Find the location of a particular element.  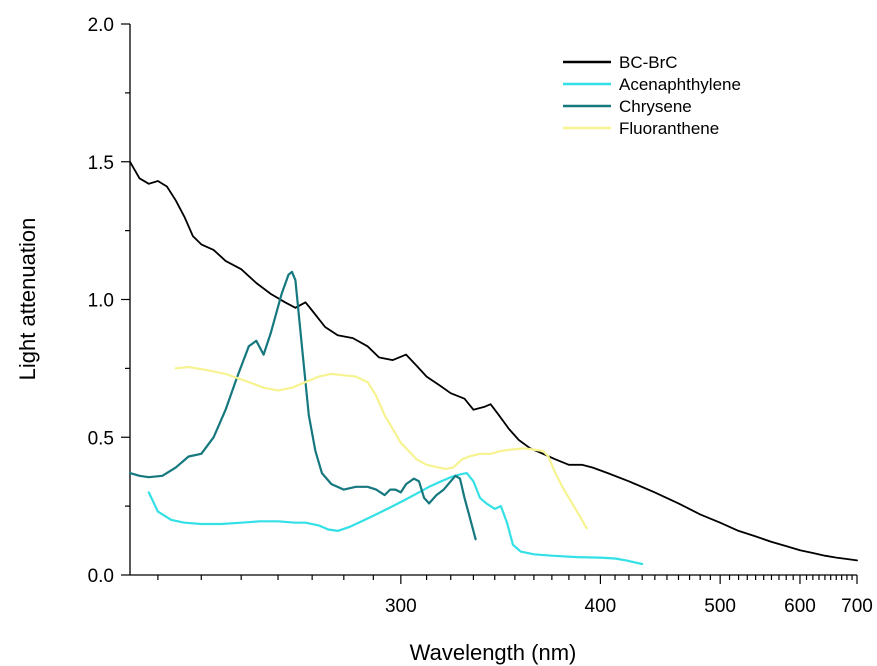

y-tick-label: 1.0 is located at coordinates (101, 301).